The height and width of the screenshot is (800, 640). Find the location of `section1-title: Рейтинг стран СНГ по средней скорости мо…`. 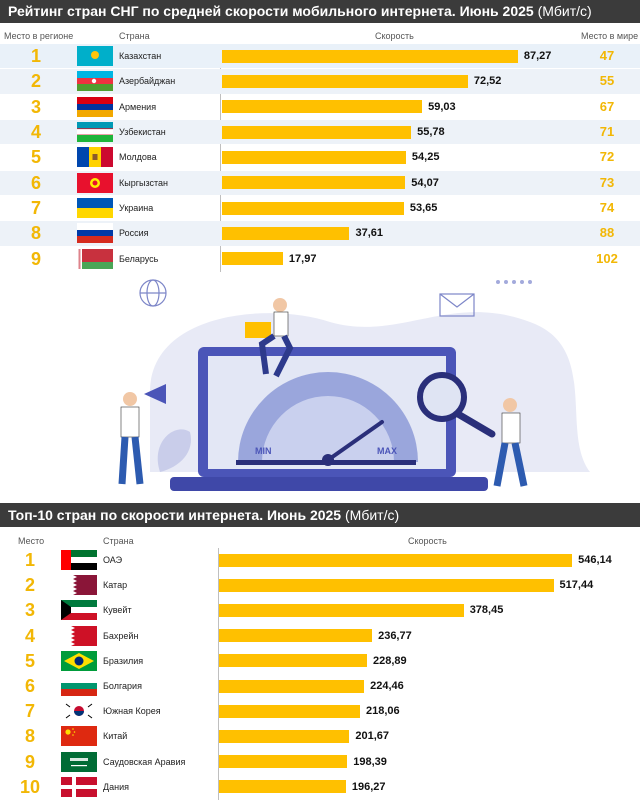

section1-title: Рейтинг стран СНГ по средней скорости мо… is located at coordinates (320, 11).